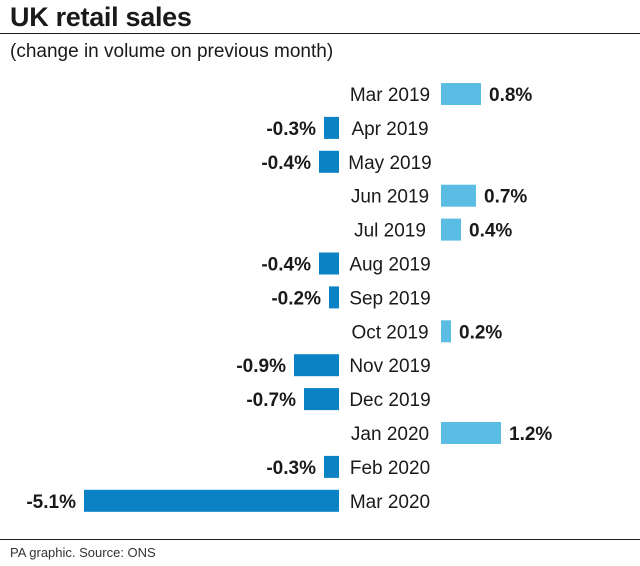 The width and height of the screenshot is (640, 566). What do you see at coordinates (320, 33) in the screenshot?
I see `title-divider` at bounding box center [320, 33].